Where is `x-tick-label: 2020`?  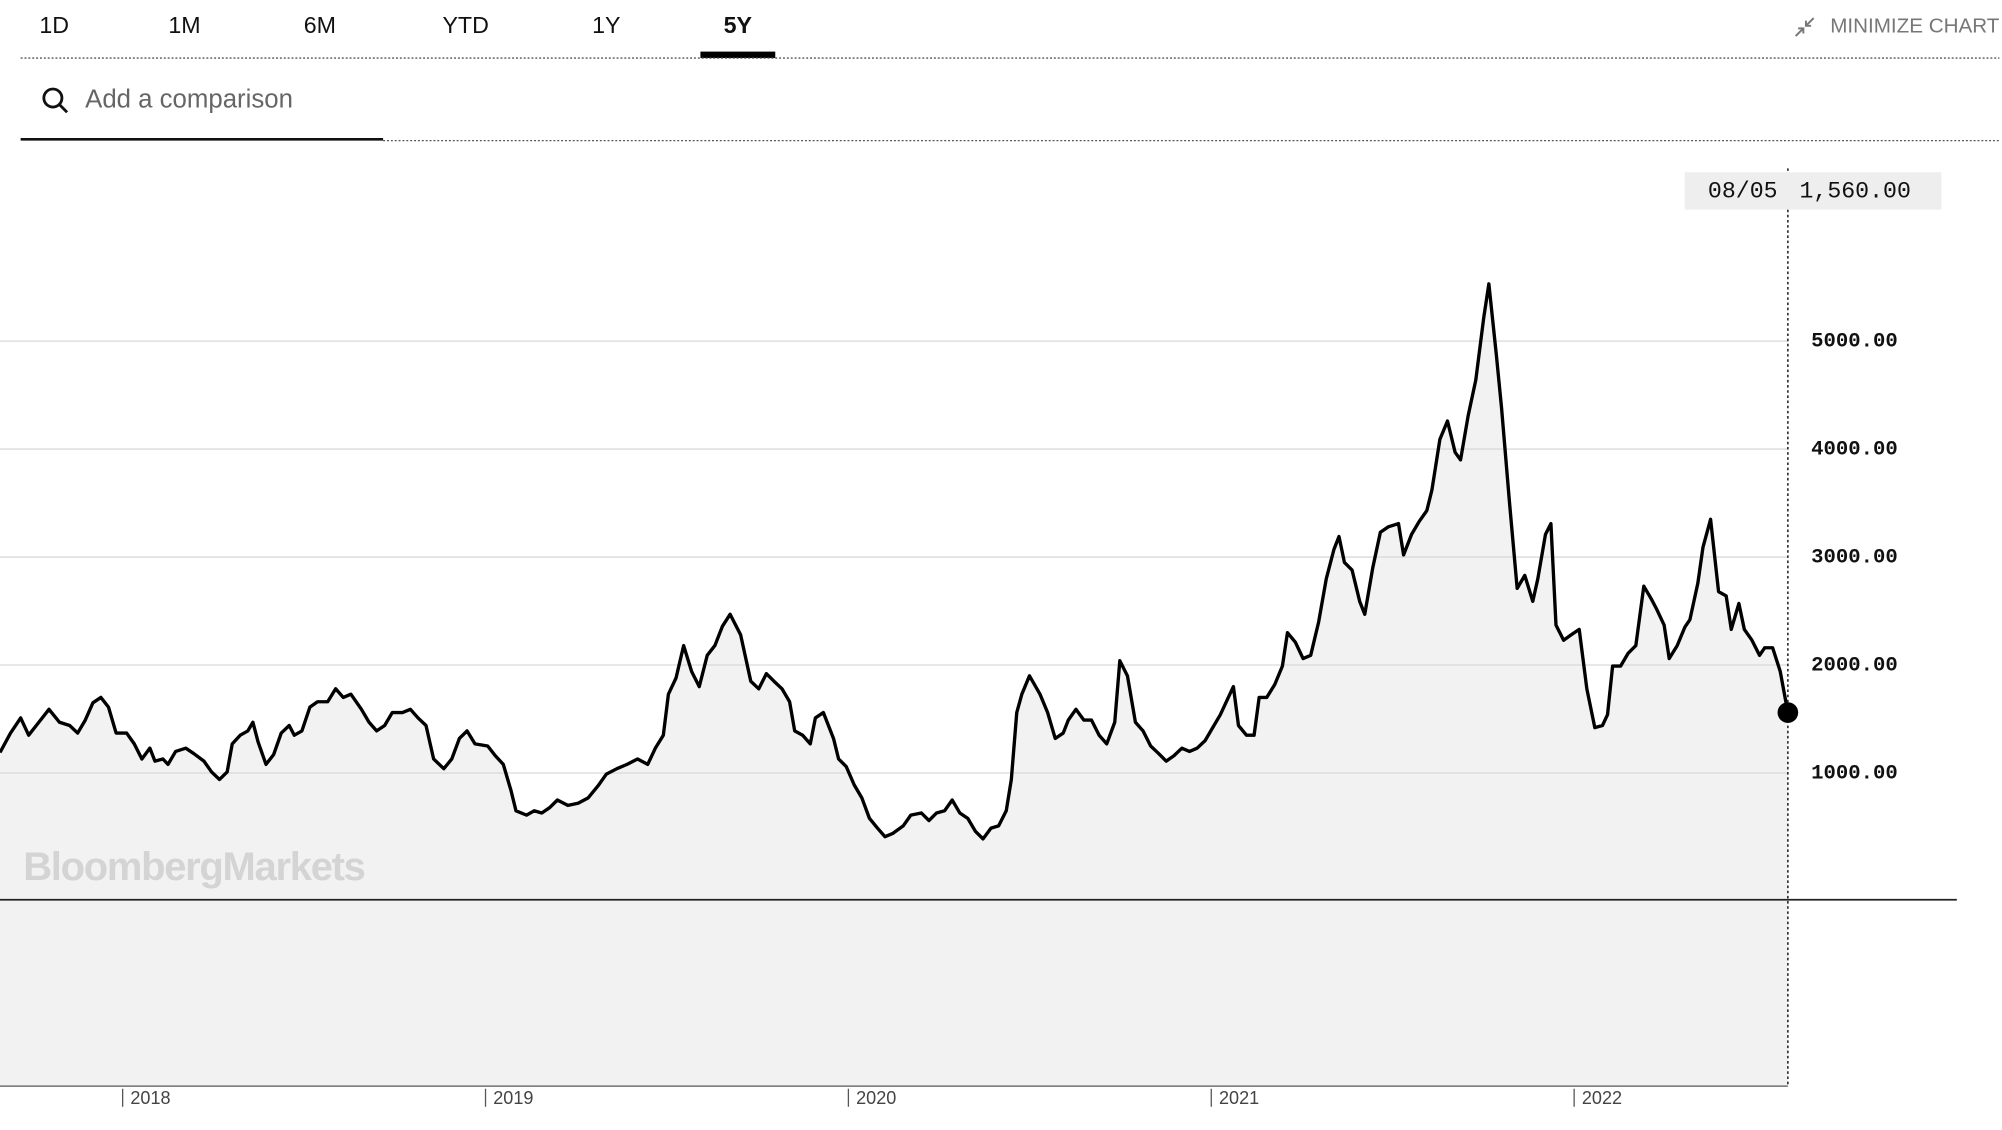 x-tick-label: 2020 is located at coordinates (876, 1098).